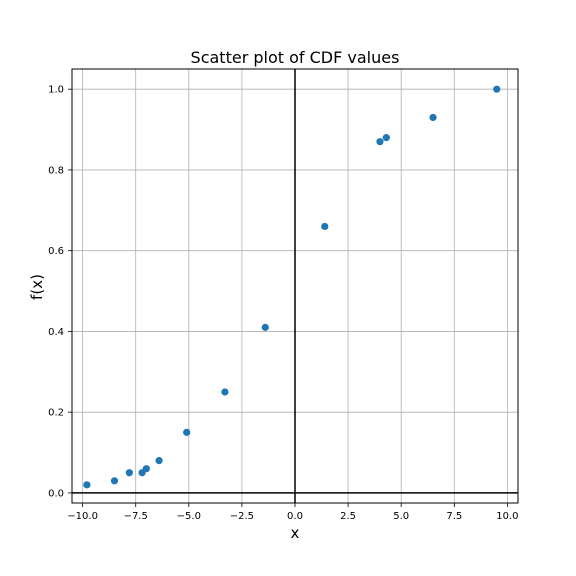 The width and height of the screenshot is (576, 576). What do you see at coordinates (242, 516) in the screenshot?
I see `x-tick-label: −2.5` at bounding box center [242, 516].